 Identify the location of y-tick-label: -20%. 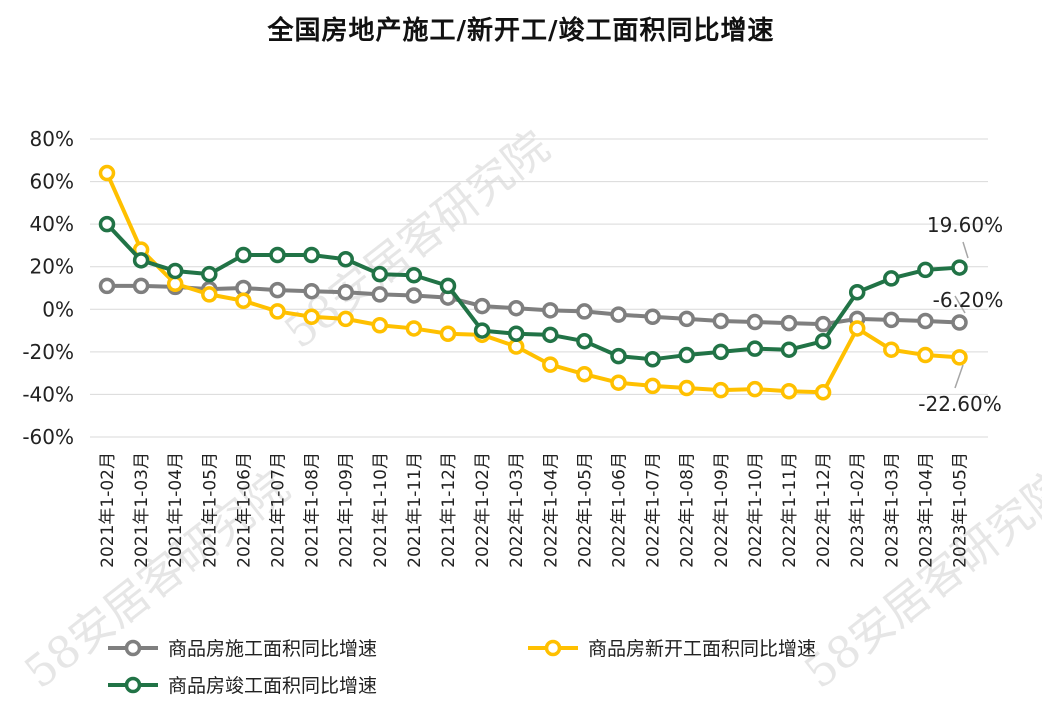
(48, 352).